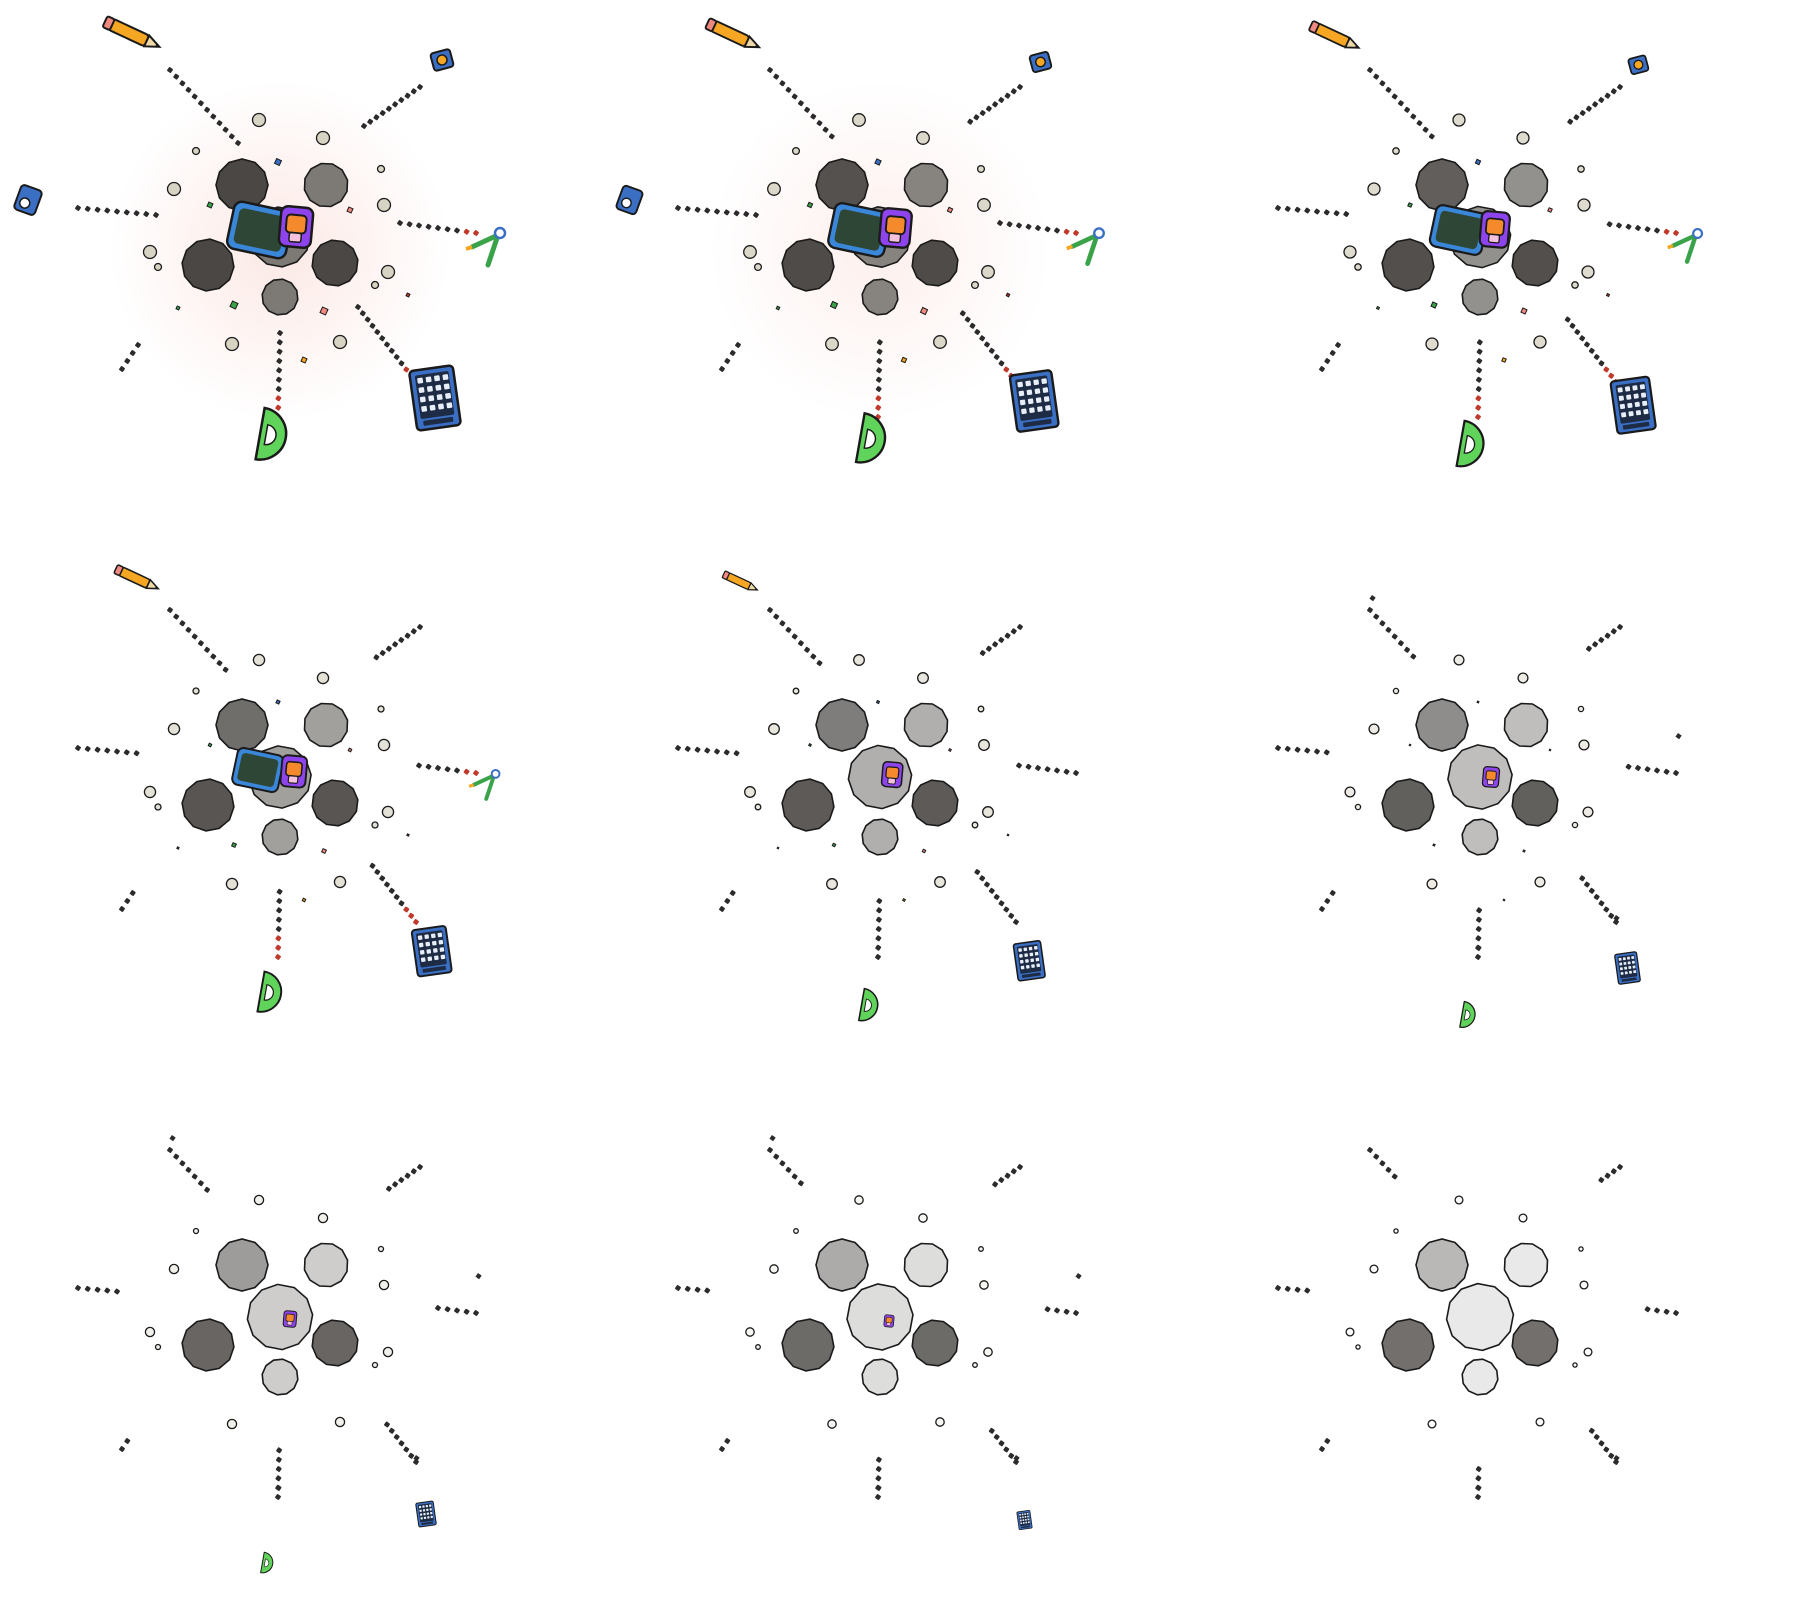  Describe the element at coordinates (935, 263) in the screenshot. I see `stone-right` at that location.